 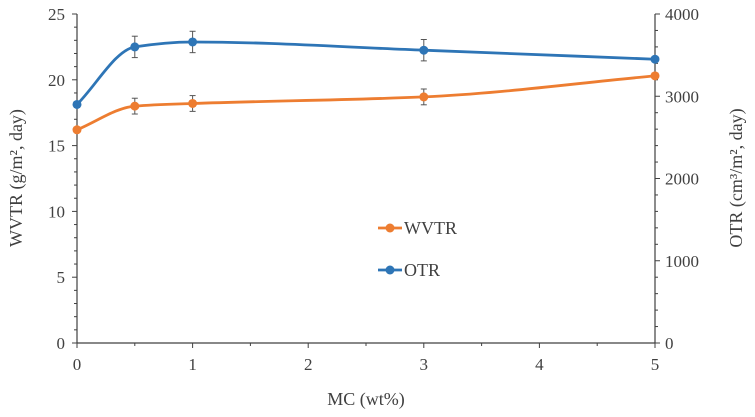 I want to click on x-tick-label: 2, so click(x=308, y=364).